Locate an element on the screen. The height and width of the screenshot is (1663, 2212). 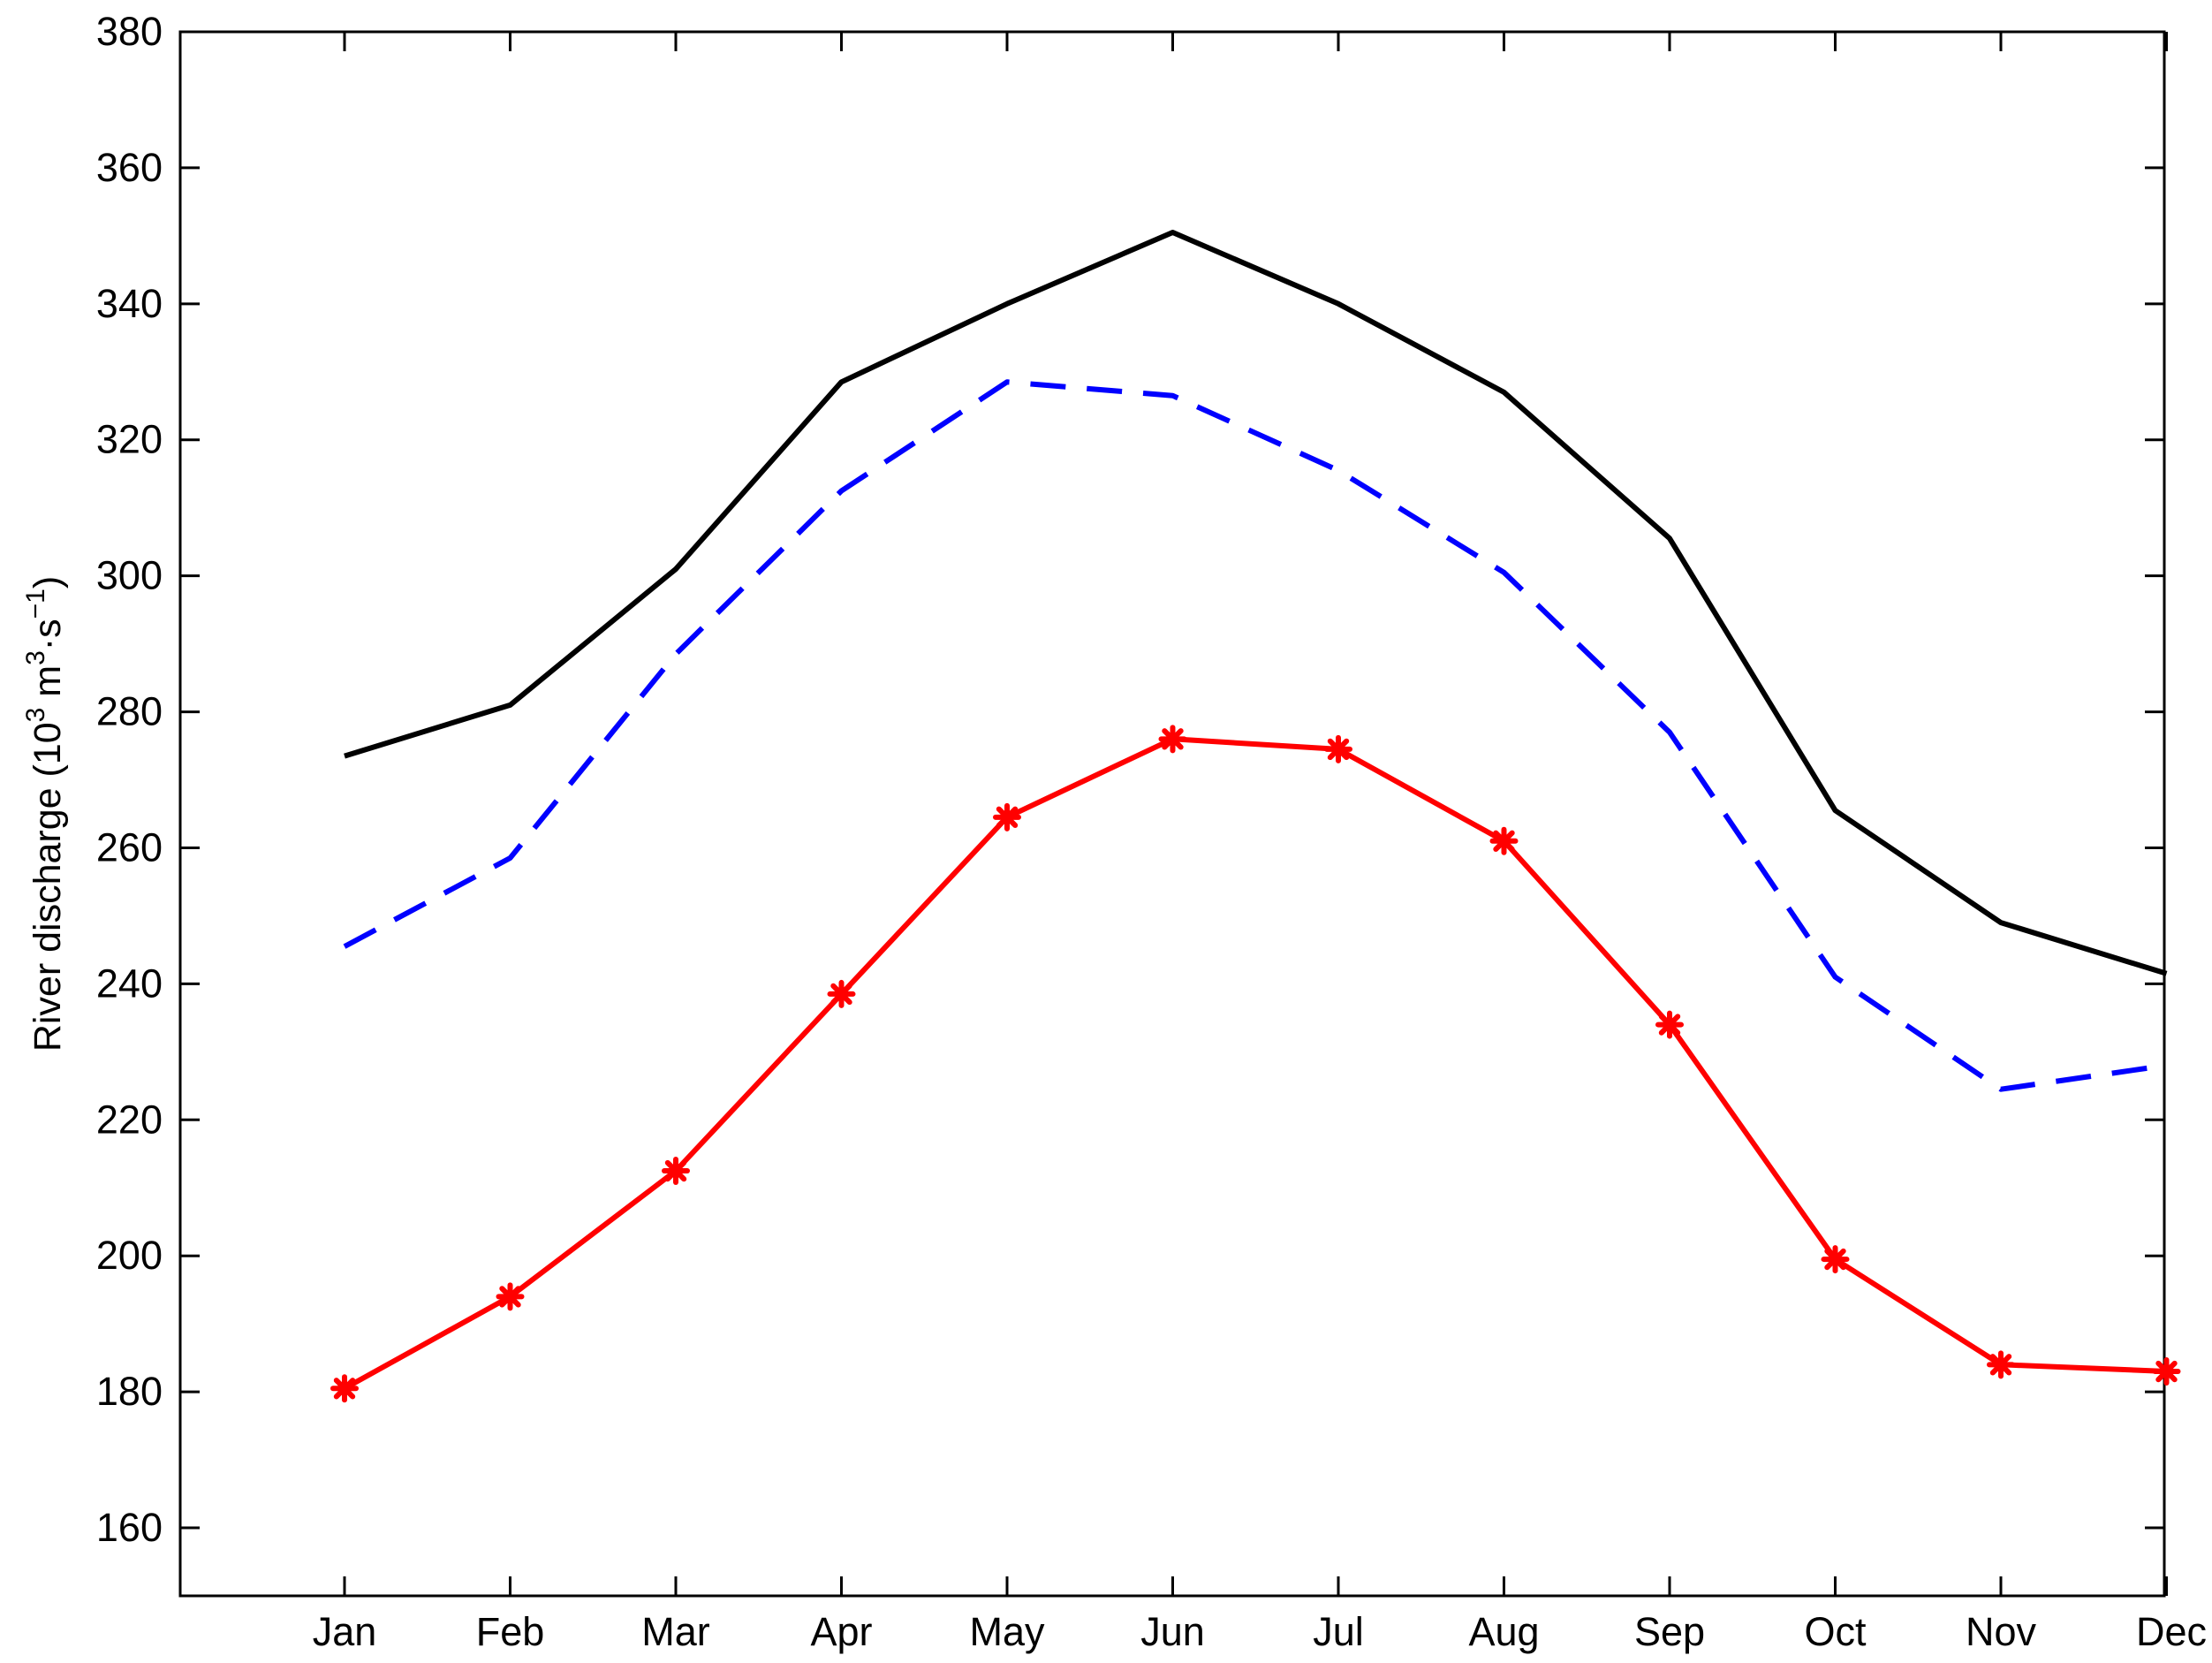
x-tick-label-mar: Mar is located at coordinates (675, 1631).